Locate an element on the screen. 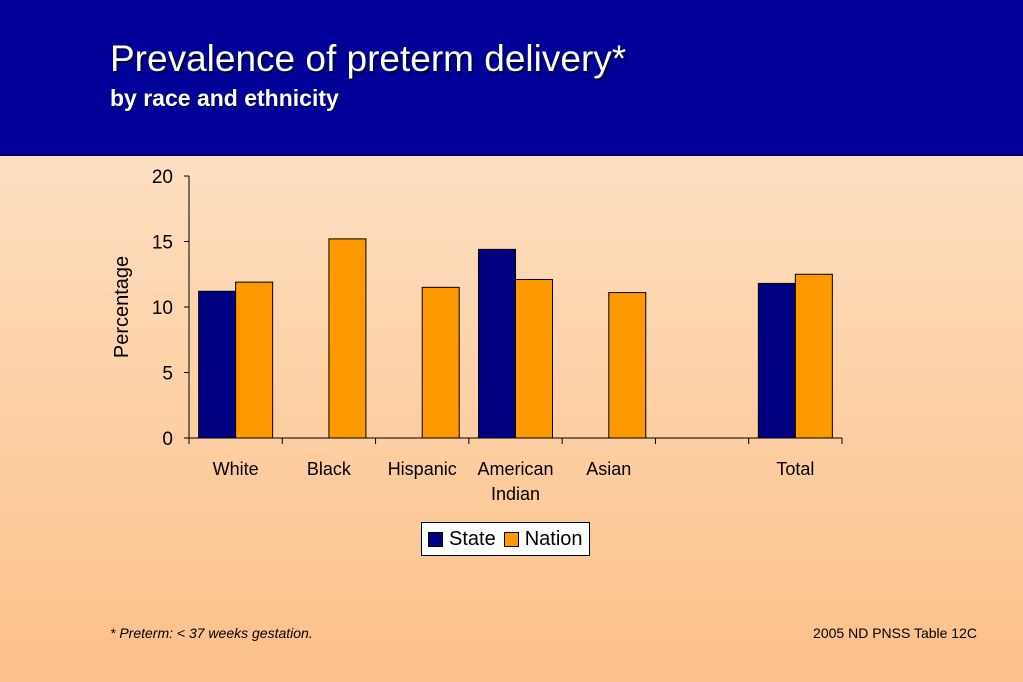 The height and width of the screenshot is (682, 1023). x-tick-label-3-0: American is located at coordinates (515, 469).